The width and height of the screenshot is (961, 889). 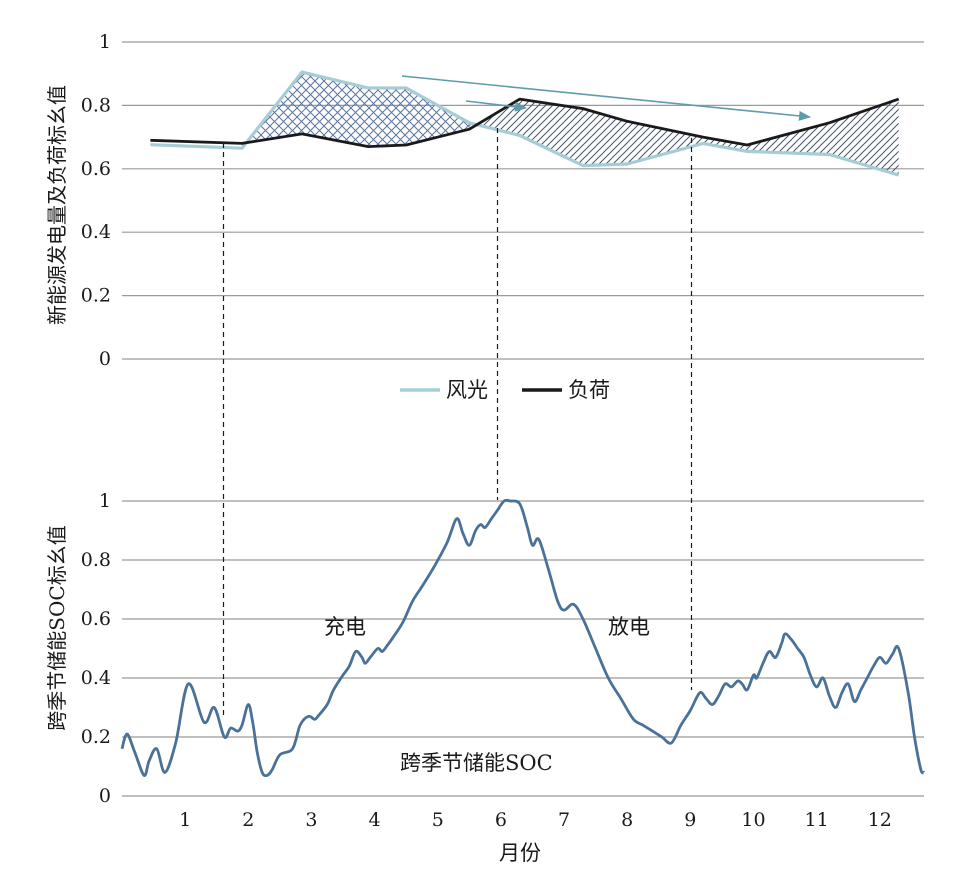 What do you see at coordinates (467, 390) in the screenshot?
I see `legend-label-wind-solar: 风光` at bounding box center [467, 390].